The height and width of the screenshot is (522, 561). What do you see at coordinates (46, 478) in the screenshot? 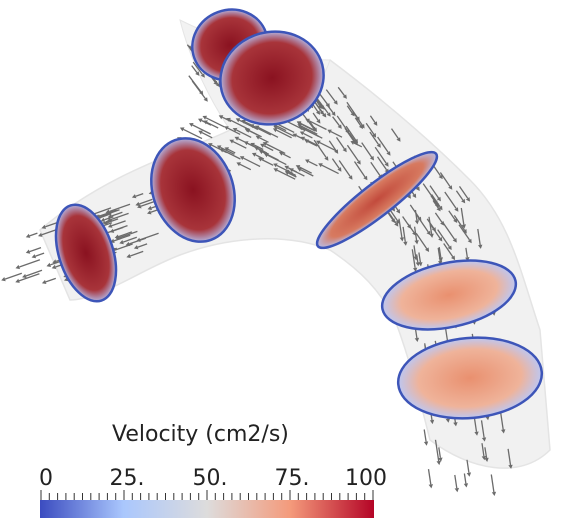
I see `colorbar-tick-label-0: 0` at bounding box center [46, 478].